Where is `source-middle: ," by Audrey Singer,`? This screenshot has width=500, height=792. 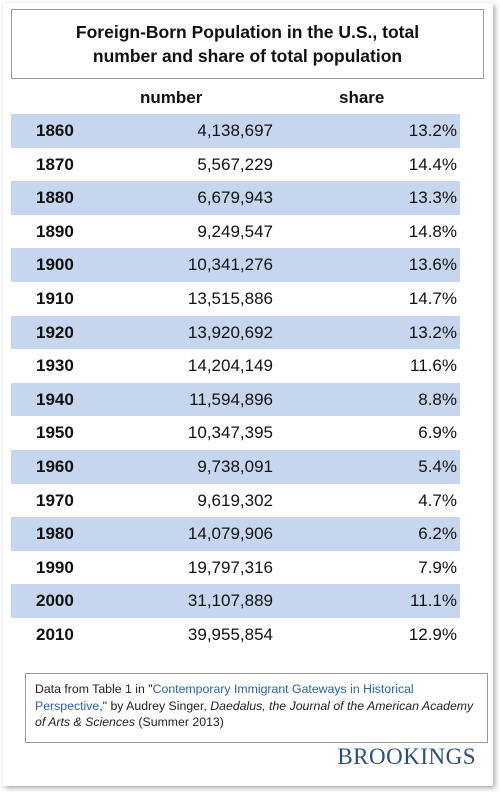
source-middle: ," by Audrey Singer, is located at coordinates (155, 705).